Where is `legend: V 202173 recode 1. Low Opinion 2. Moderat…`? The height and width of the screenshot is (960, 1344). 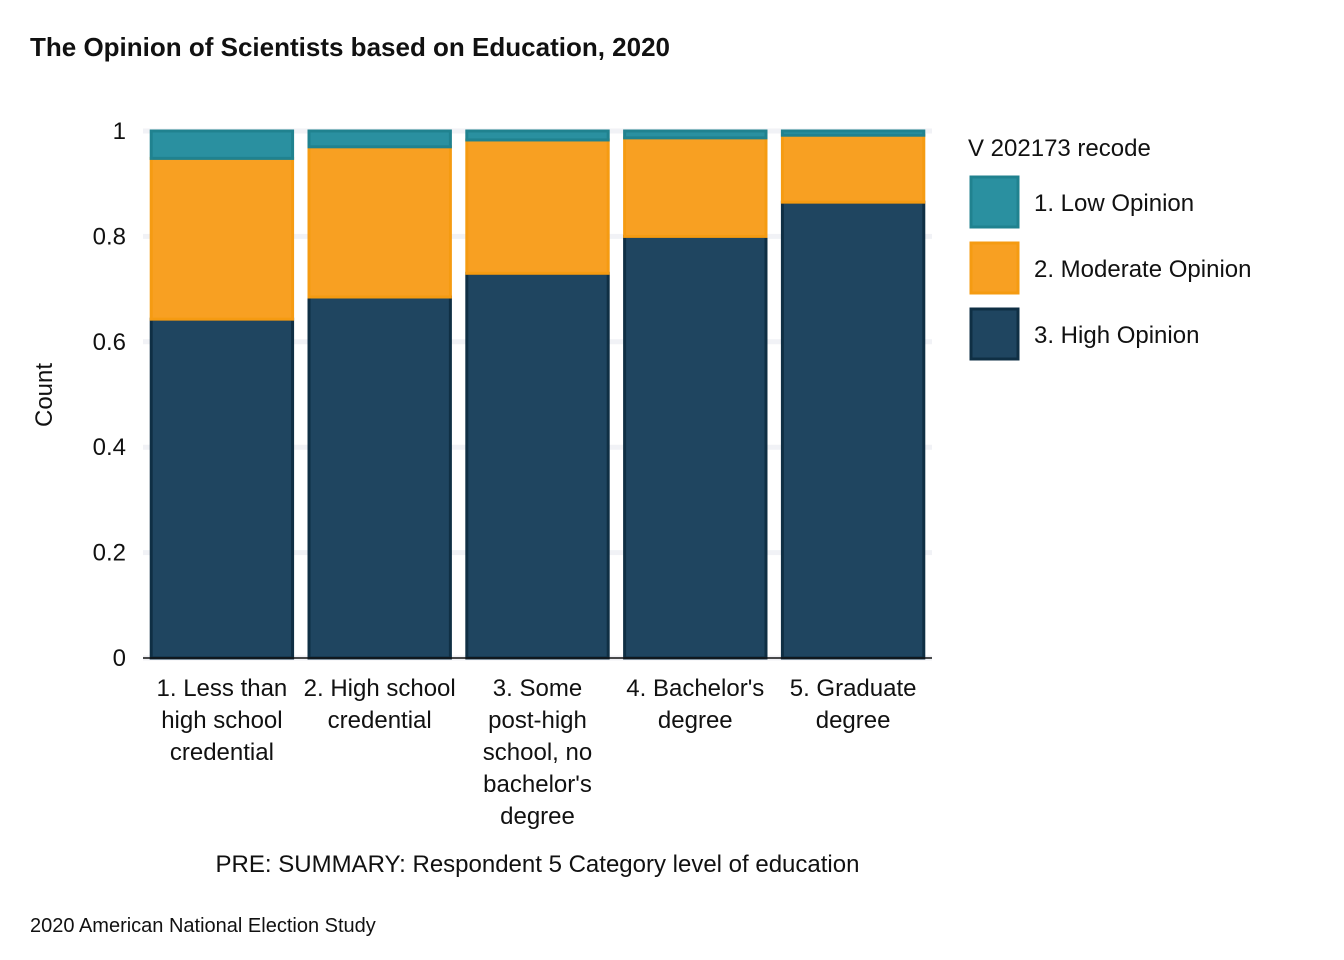
legend: V 202173 recode 1. Low Opinion 2. Moderat… is located at coordinates (1109, 248).